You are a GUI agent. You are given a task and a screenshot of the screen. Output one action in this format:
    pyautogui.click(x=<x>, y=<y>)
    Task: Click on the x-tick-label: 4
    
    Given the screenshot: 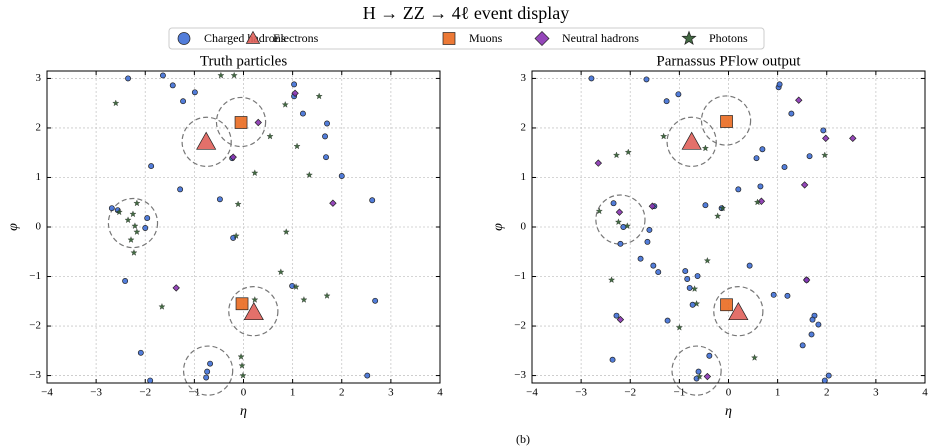 What is the action you would take?
    pyautogui.click(x=925, y=393)
    